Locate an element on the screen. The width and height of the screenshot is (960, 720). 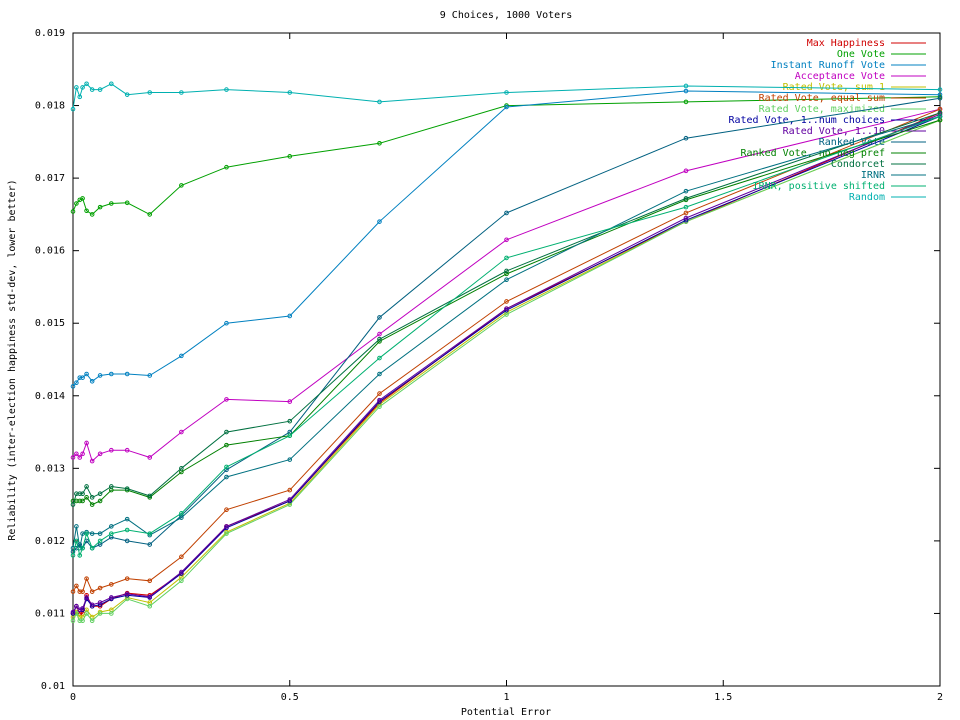
legend-label: Instant Runoff Vote is located at coordinates (828, 65).